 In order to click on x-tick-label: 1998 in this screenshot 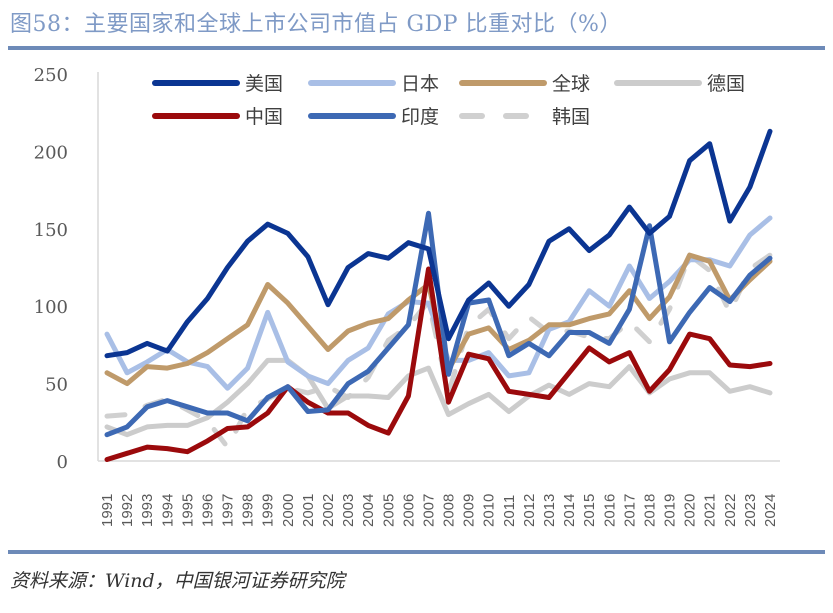, I will do `click(248, 510)`.